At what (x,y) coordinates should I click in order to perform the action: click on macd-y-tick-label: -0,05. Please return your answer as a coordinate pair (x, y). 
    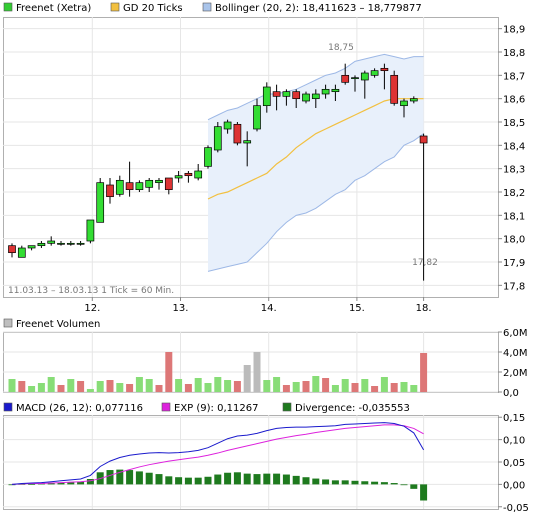
    Looking at the image, I should click on (516, 508).